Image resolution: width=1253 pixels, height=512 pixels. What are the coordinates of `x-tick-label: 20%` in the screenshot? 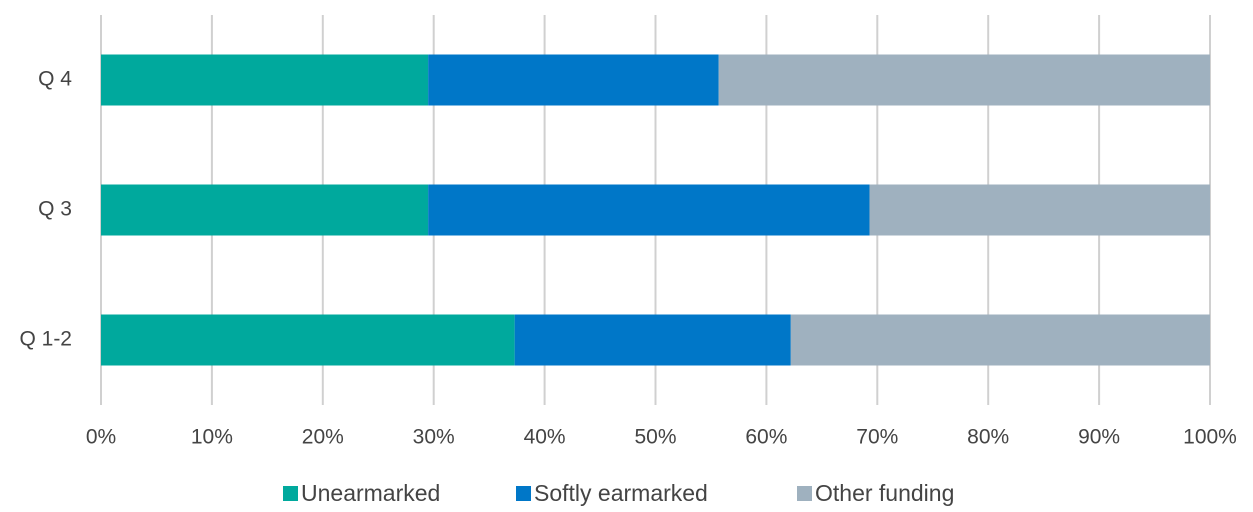 It's located at (323, 437).